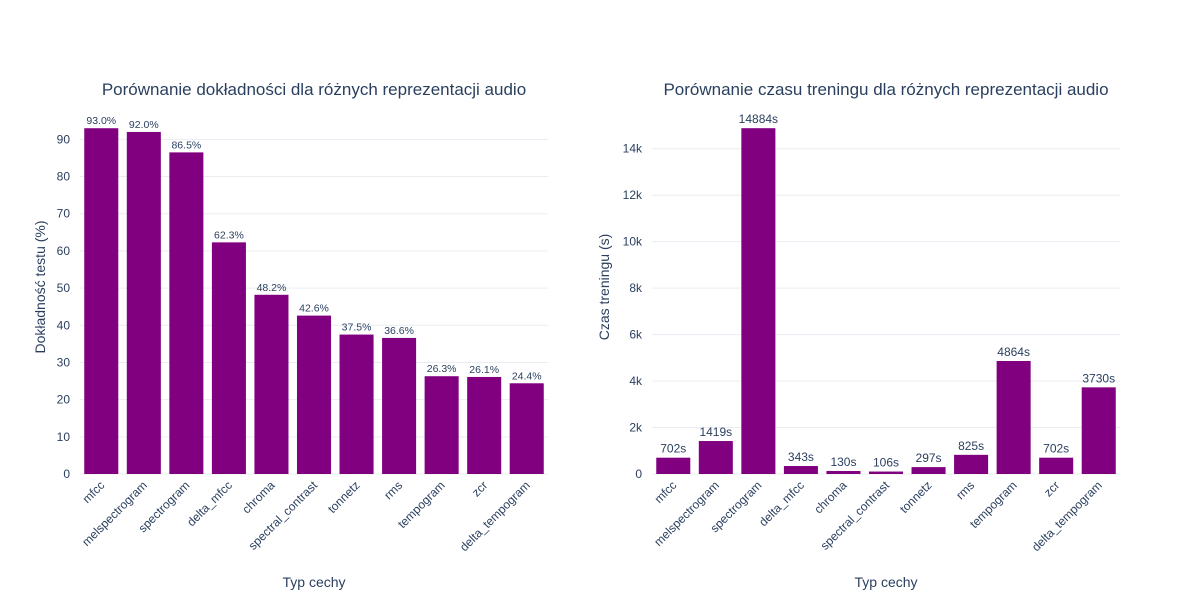 The image size is (1200, 600). Describe the element at coordinates (314, 309) in the screenshot. I see `accuracy-bar-label: 42.6%` at that location.